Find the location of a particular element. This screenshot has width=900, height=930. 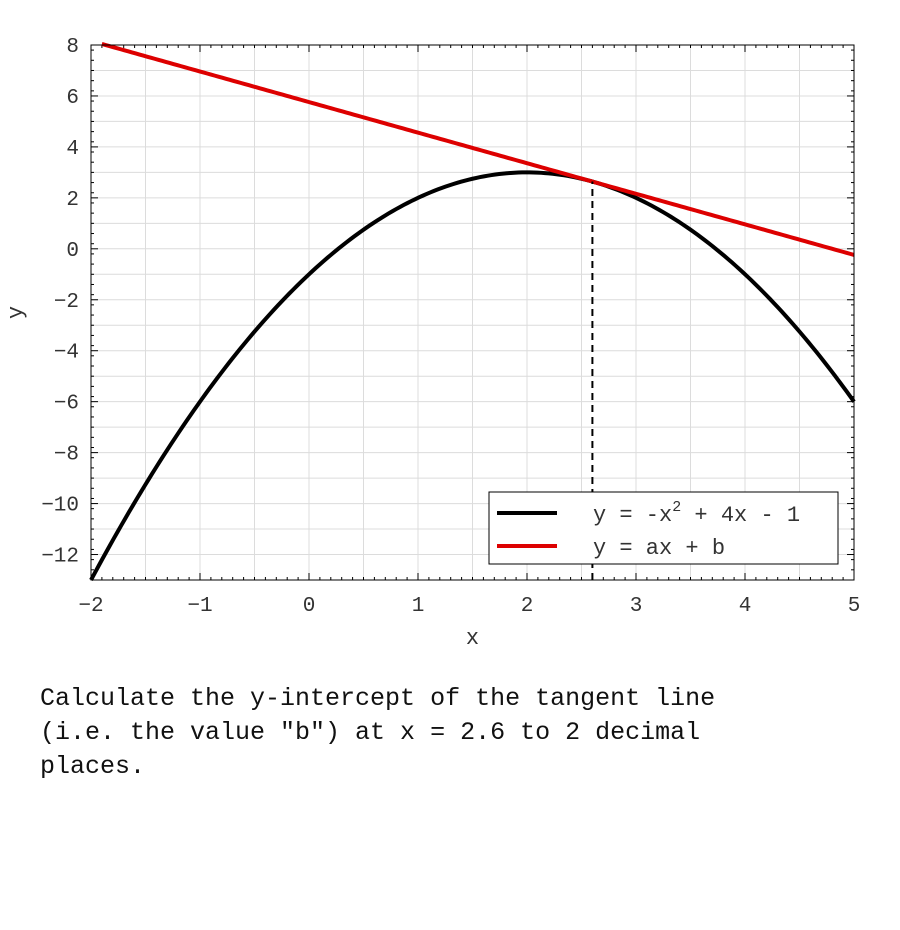

legend-label-parabola: y = -x2 + 4x - 1 is located at coordinates (696, 513).